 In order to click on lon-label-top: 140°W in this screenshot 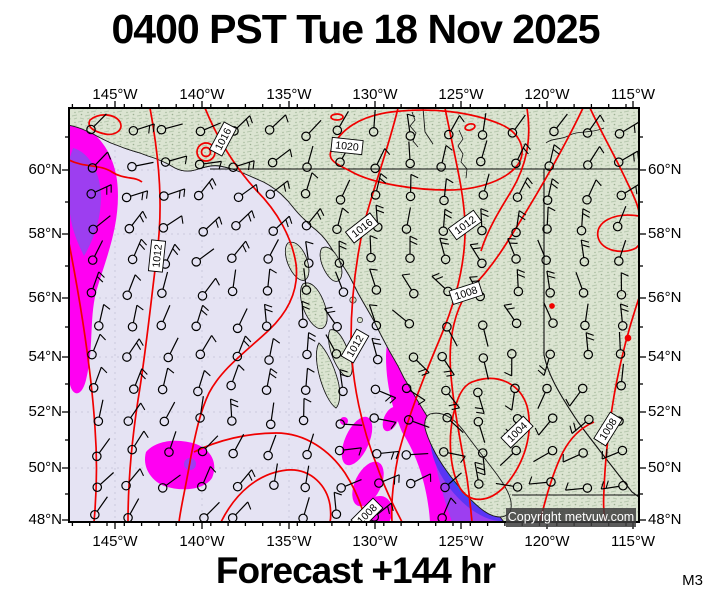, I will do `click(202, 94)`.